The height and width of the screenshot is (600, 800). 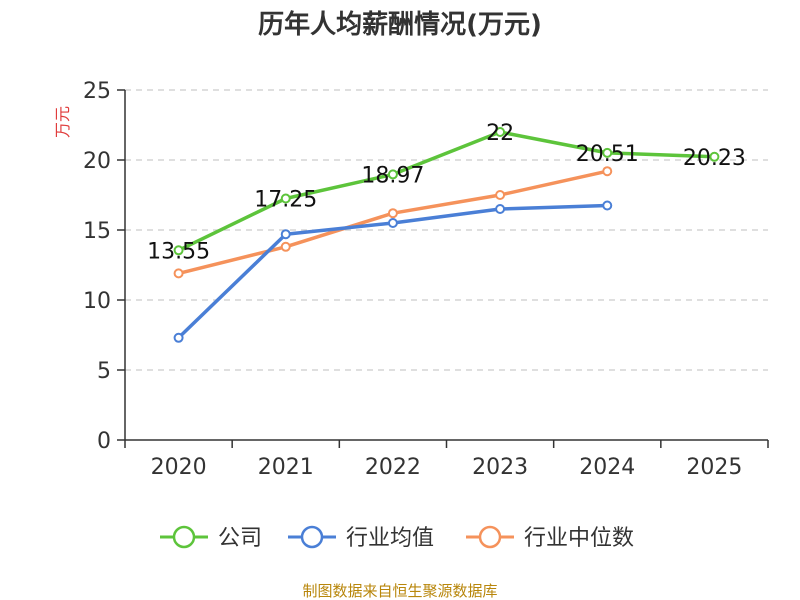 I want to click on y-tick-label: 10, so click(x=97, y=301).